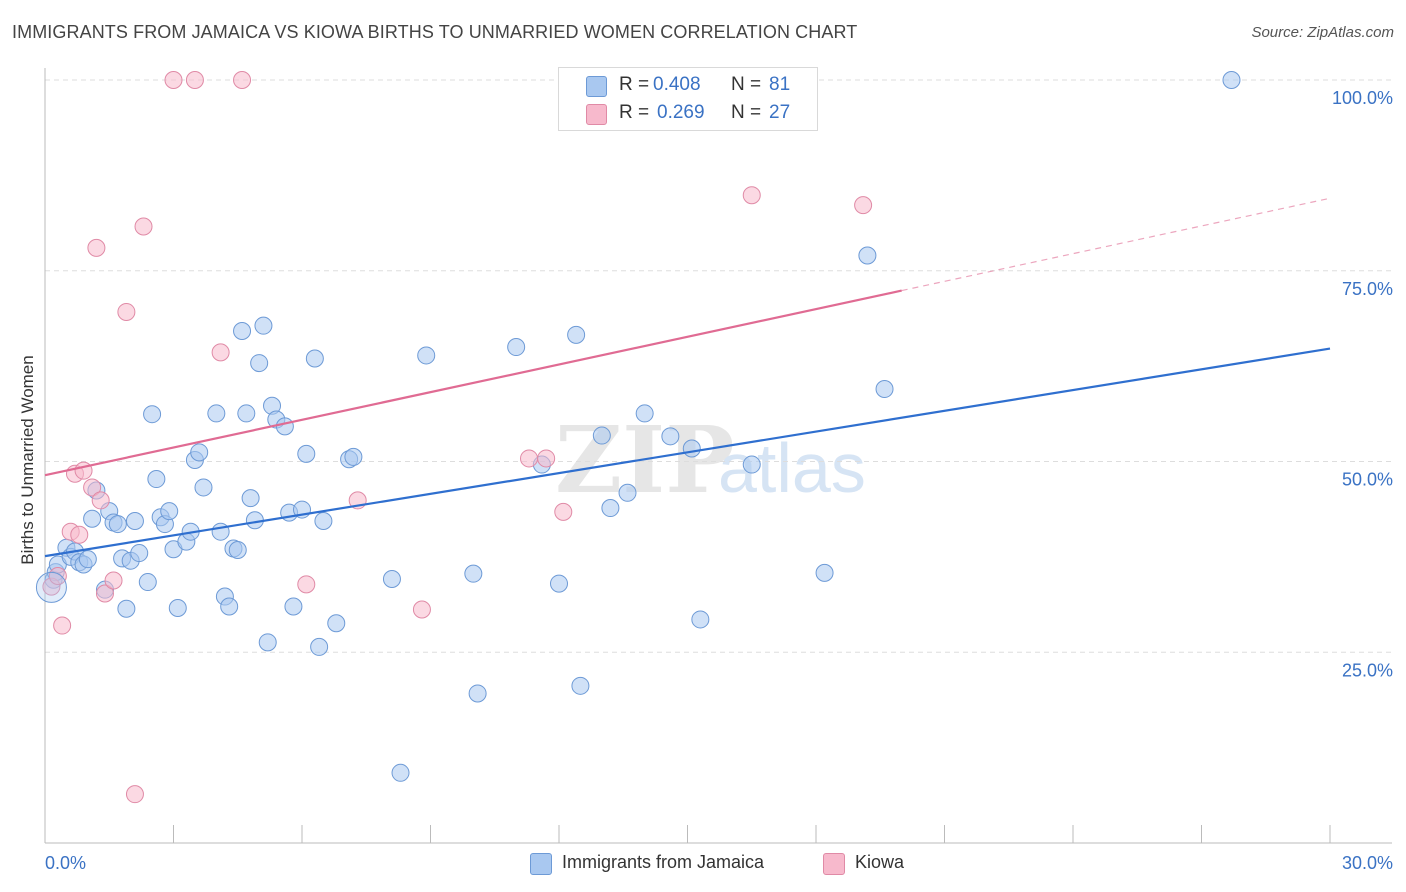 The image size is (1406, 892). I want to click on watermark-atlas: atlas, so click(792, 468).